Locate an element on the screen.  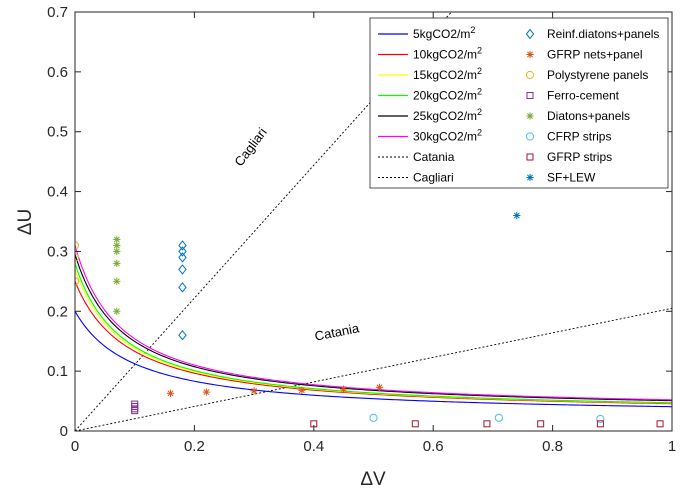
legend-label: 10kgCO2/m2 is located at coordinates (447, 54).